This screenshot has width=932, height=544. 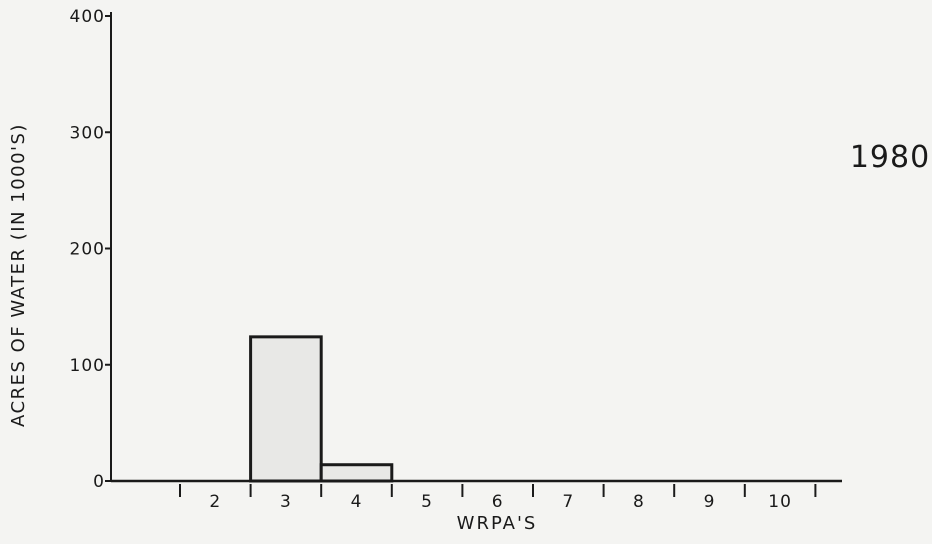 I want to click on x-tick-label-7: 7, so click(x=568, y=502).